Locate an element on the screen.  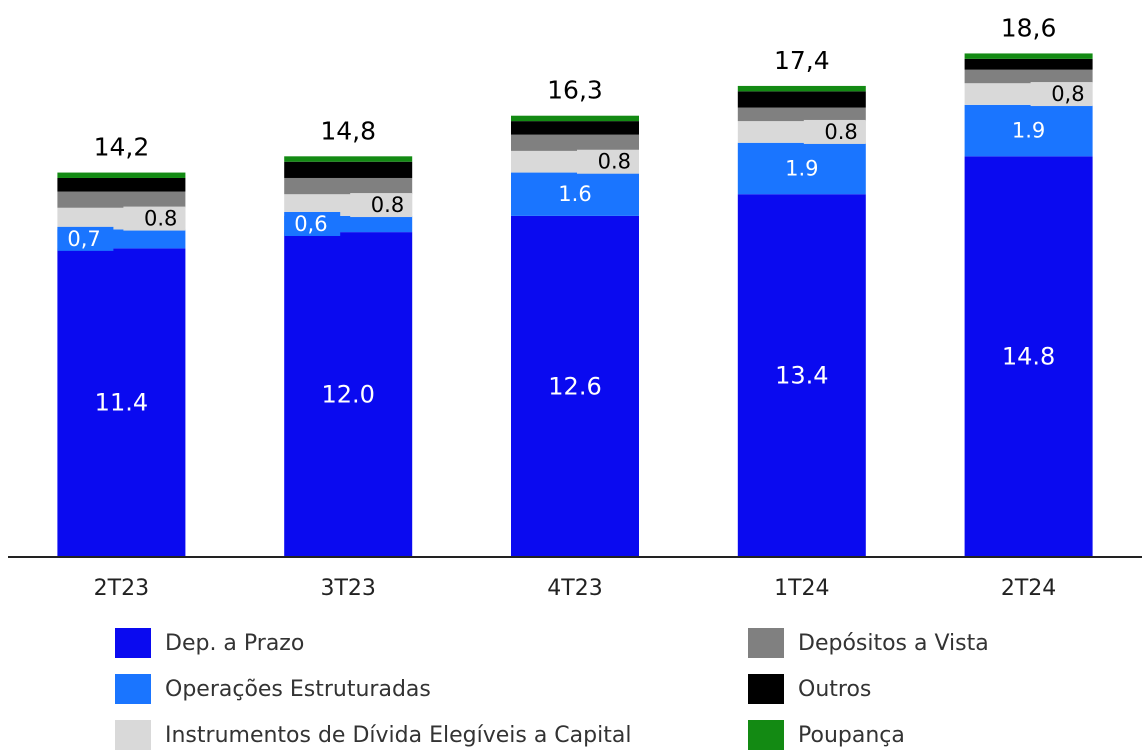
x-tick-label: 4T23 is located at coordinates (574, 588).